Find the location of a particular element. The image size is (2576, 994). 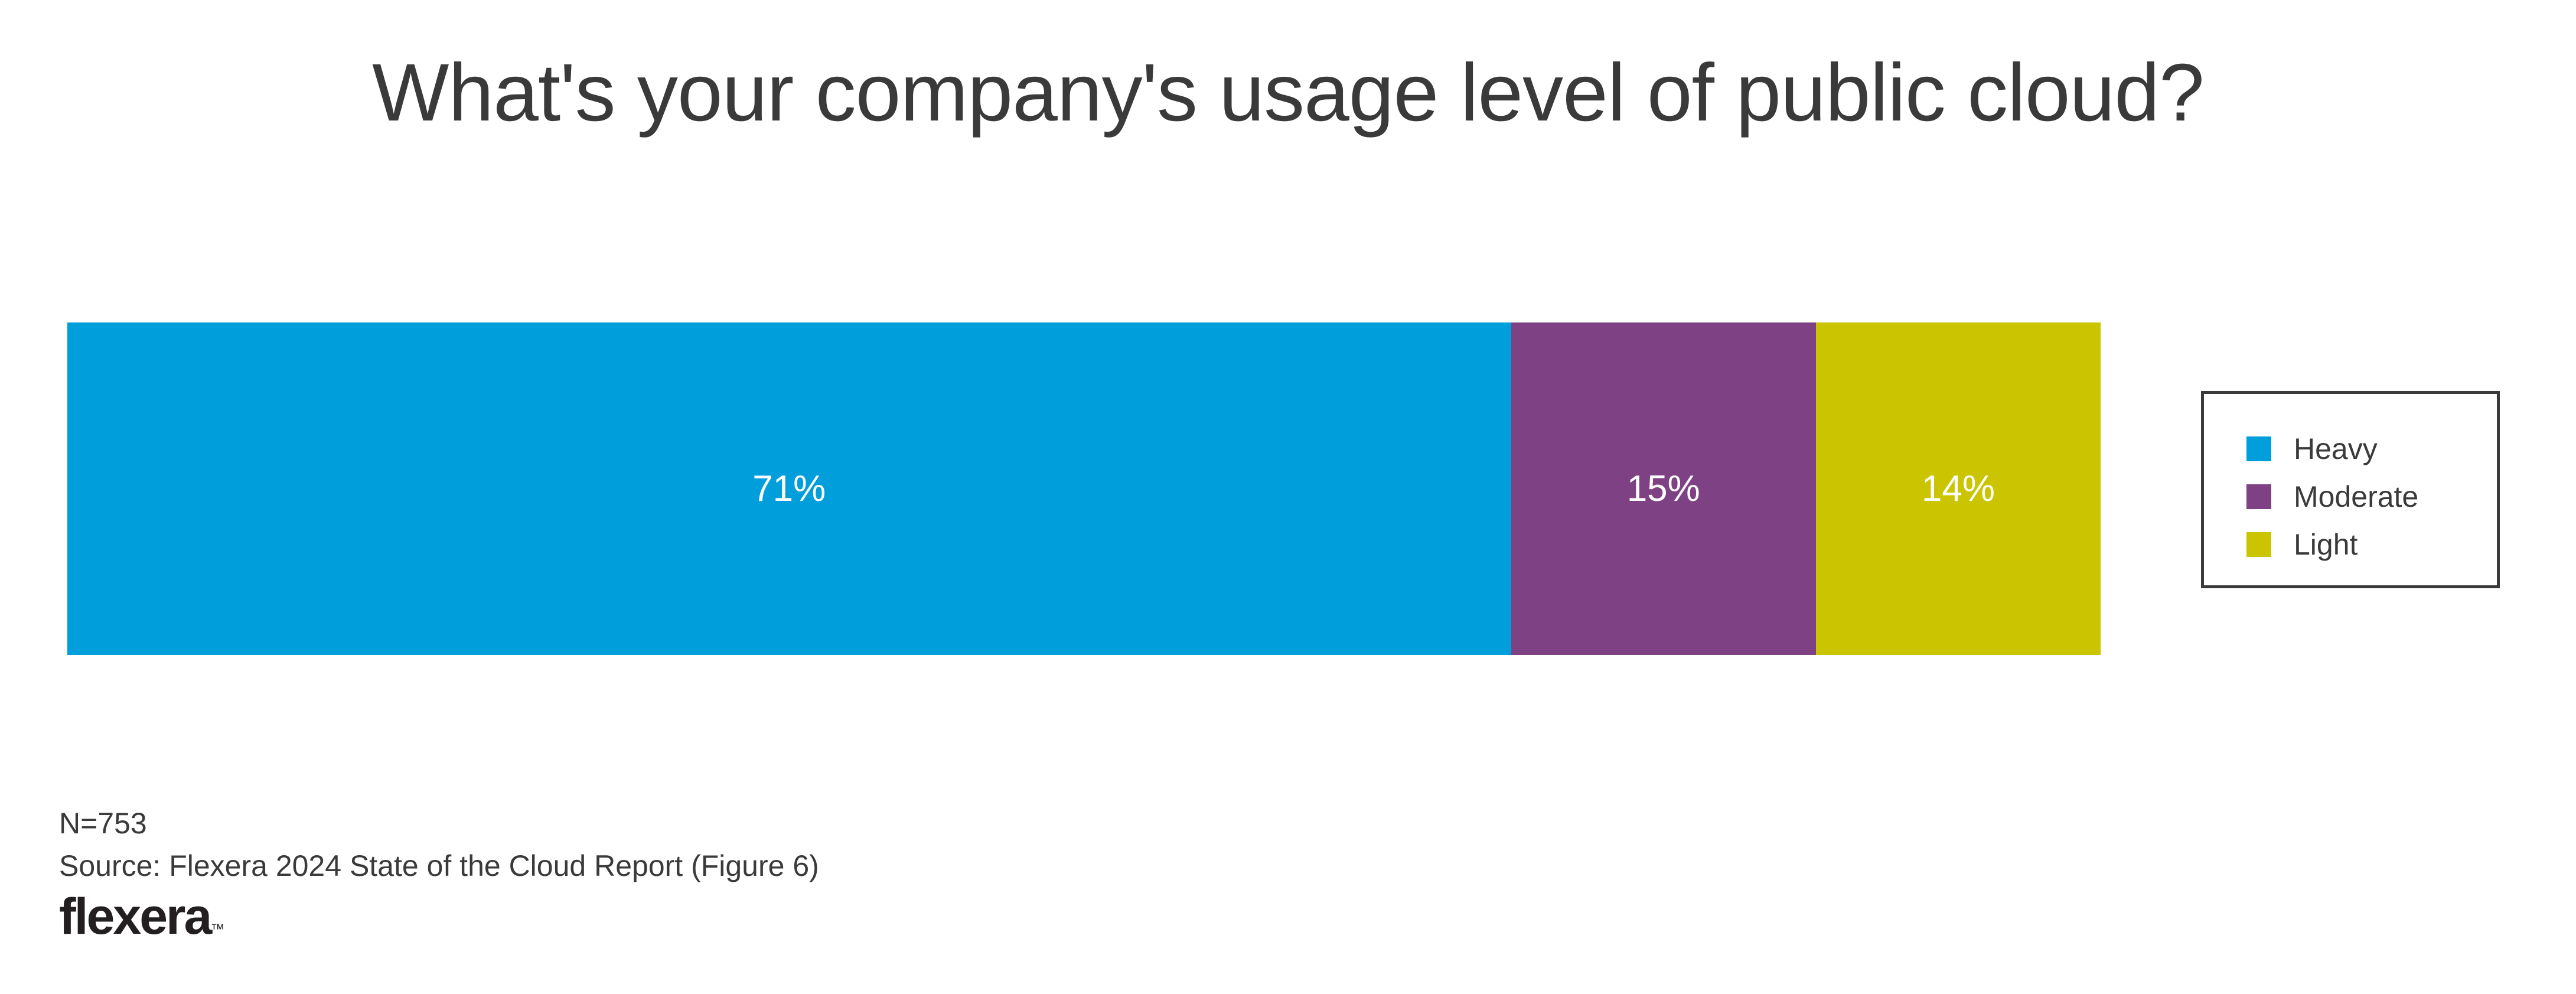

bar-segment-light: 14% is located at coordinates (1958, 489).